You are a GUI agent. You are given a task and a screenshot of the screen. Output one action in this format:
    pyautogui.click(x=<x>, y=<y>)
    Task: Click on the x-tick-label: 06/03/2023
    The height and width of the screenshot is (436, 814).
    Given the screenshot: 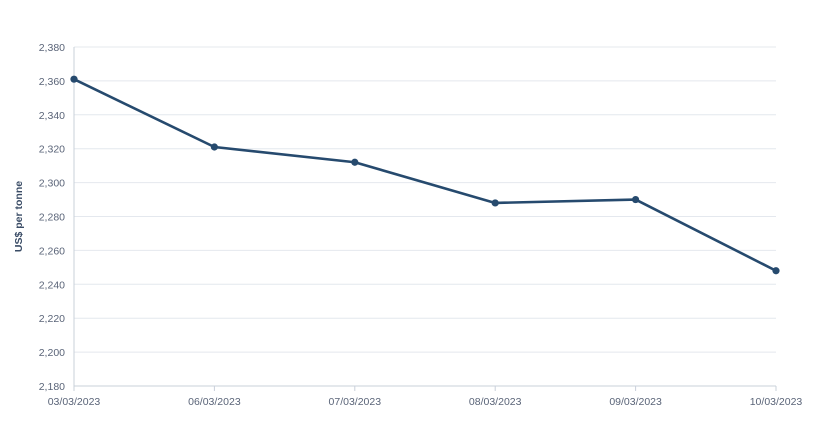 What is the action you would take?
    pyautogui.click(x=214, y=402)
    